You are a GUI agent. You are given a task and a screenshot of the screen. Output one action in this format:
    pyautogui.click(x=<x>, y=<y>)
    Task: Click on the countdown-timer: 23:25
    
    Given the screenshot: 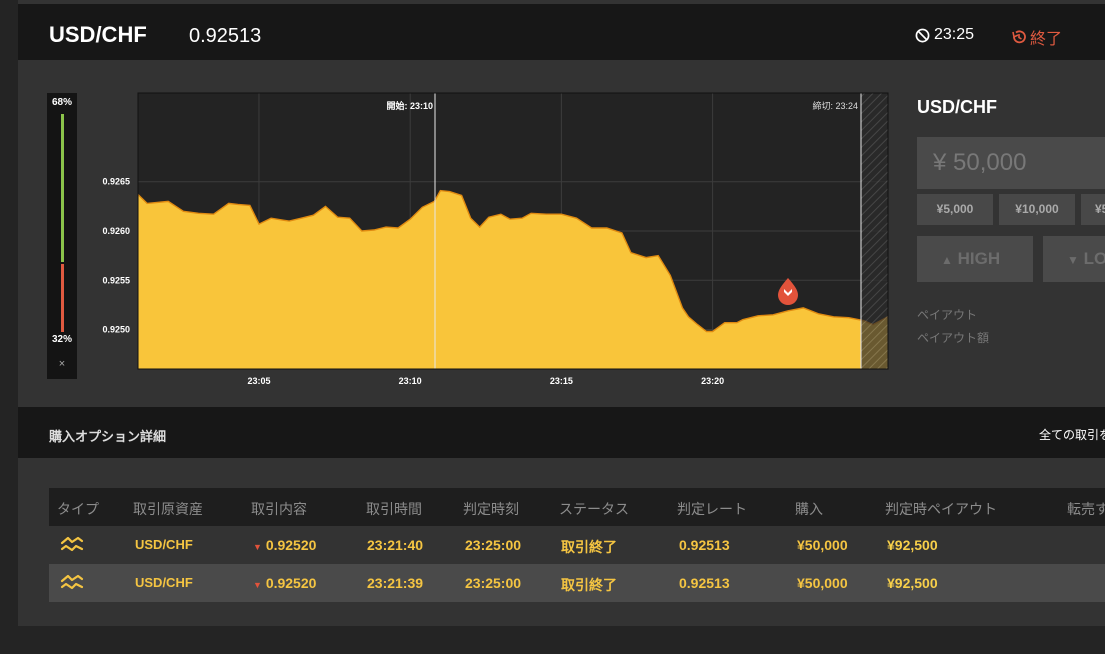 What is the action you would take?
    pyautogui.click(x=944, y=35)
    